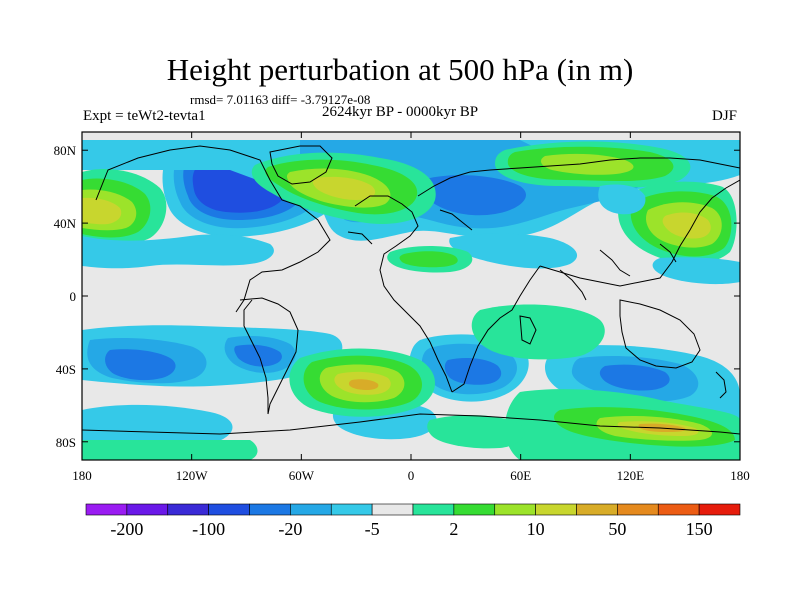  Describe the element at coordinates (65, 150) in the screenshot. I see `lat-label: 80N` at that location.